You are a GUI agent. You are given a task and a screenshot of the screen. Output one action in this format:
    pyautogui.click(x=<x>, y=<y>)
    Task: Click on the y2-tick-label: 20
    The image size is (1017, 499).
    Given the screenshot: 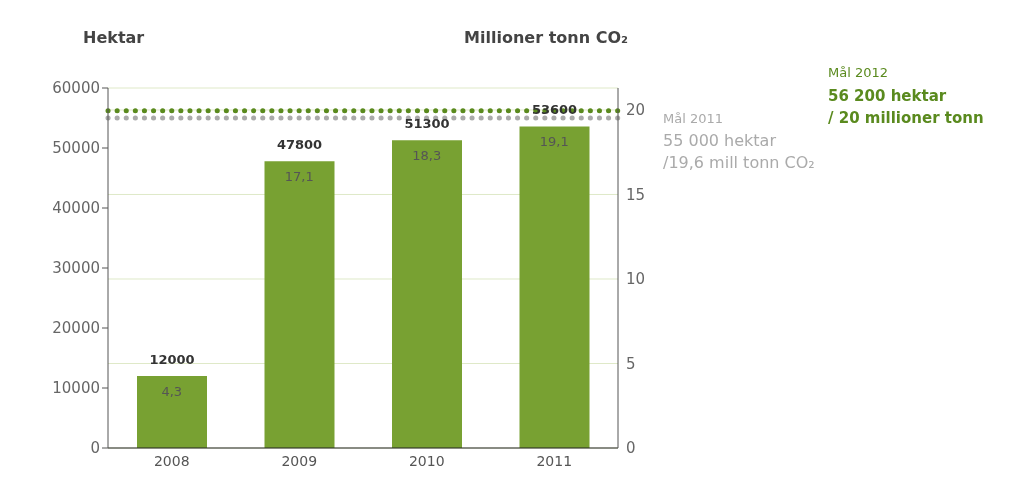 What is the action you would take?
    pyautogui.click(x=636, y=110)
    